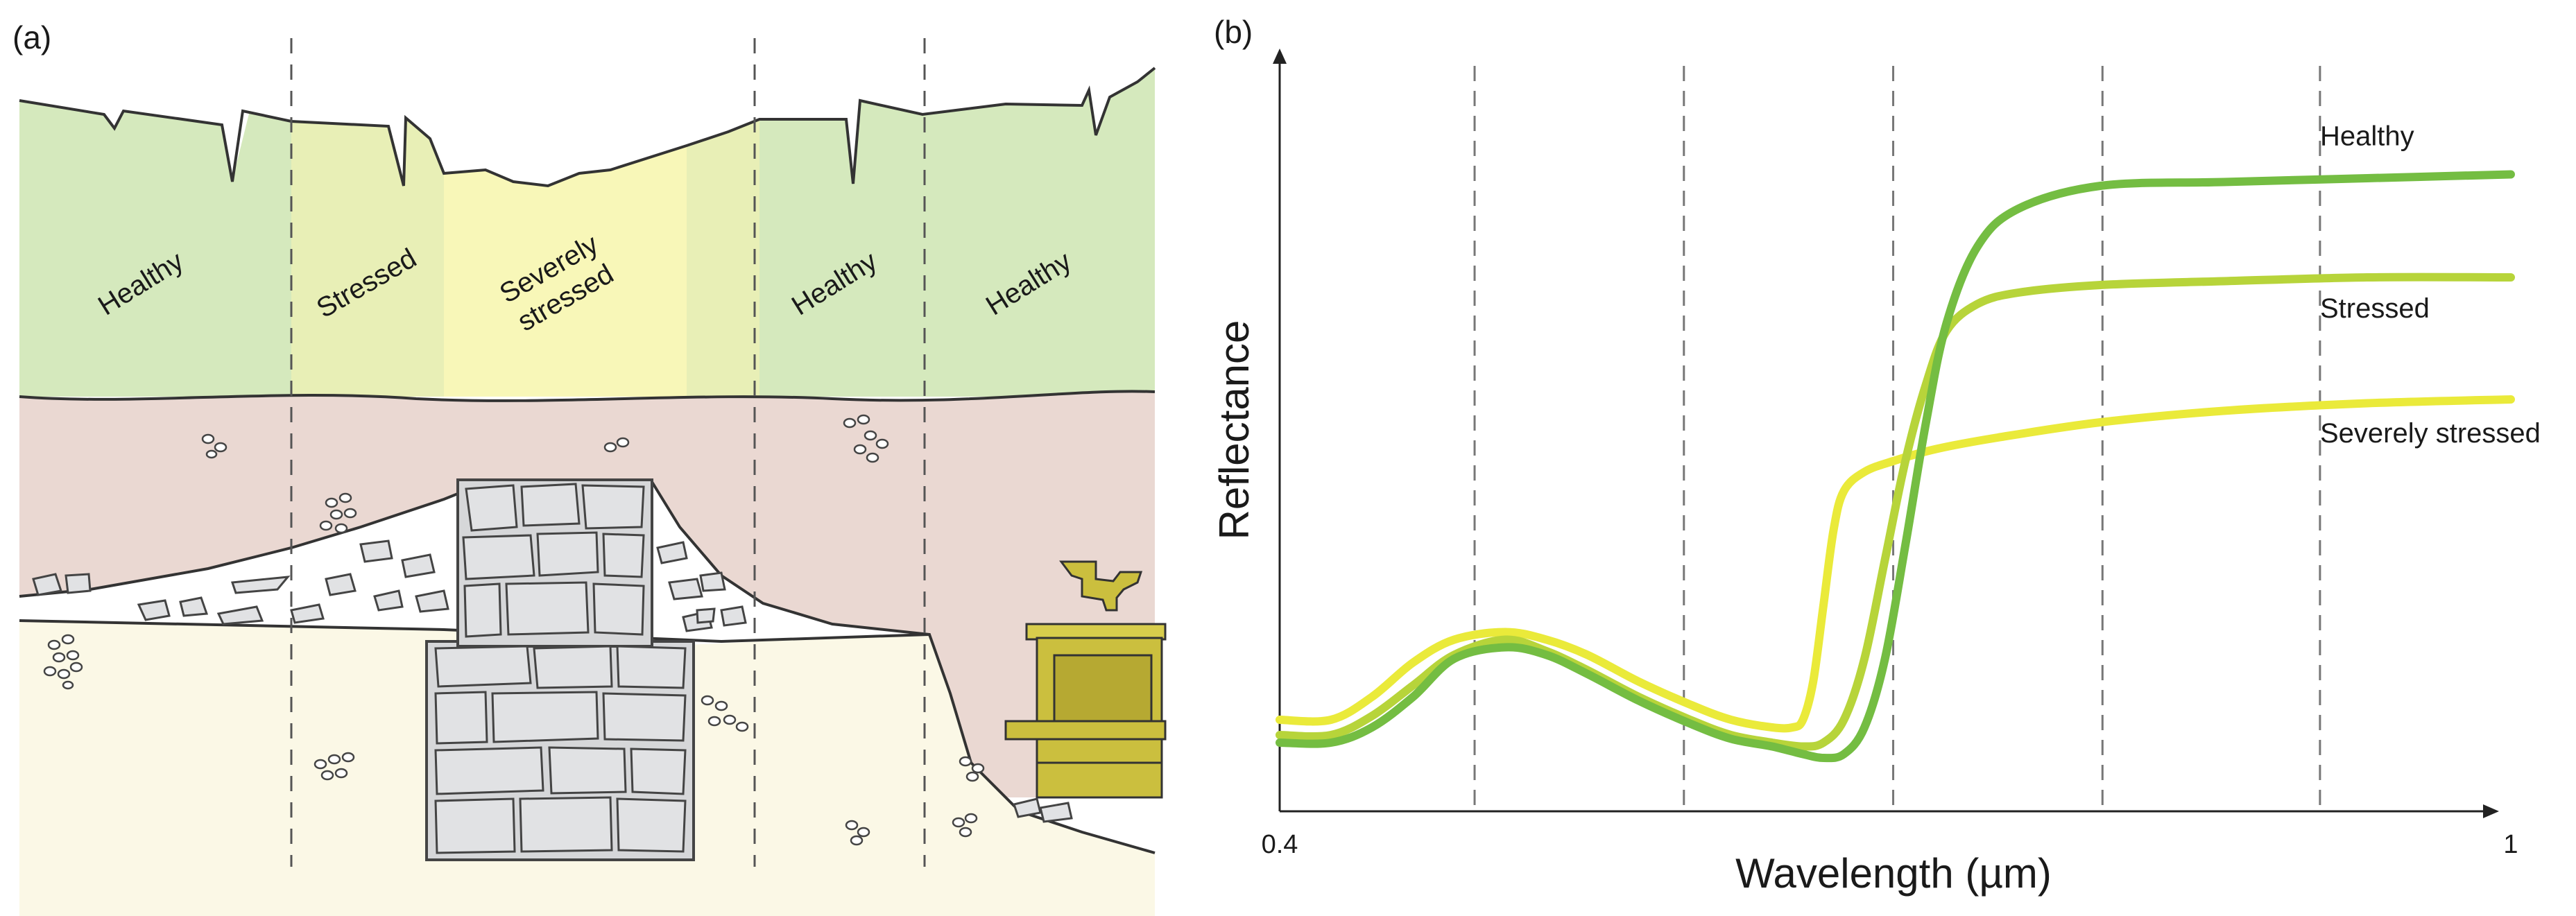  I want to click on y-axis-title: Reflectance, so click(1234, 430).